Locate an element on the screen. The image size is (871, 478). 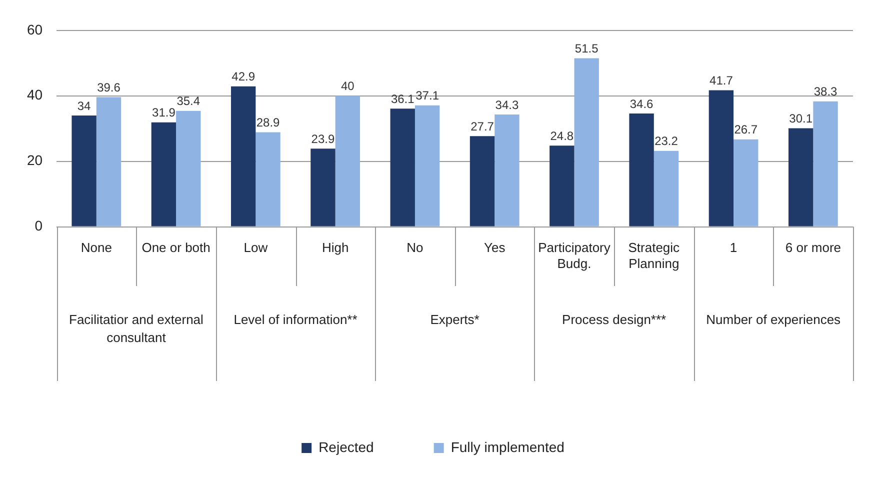
data-label: 26.7 is located at coordinates (746, 129).